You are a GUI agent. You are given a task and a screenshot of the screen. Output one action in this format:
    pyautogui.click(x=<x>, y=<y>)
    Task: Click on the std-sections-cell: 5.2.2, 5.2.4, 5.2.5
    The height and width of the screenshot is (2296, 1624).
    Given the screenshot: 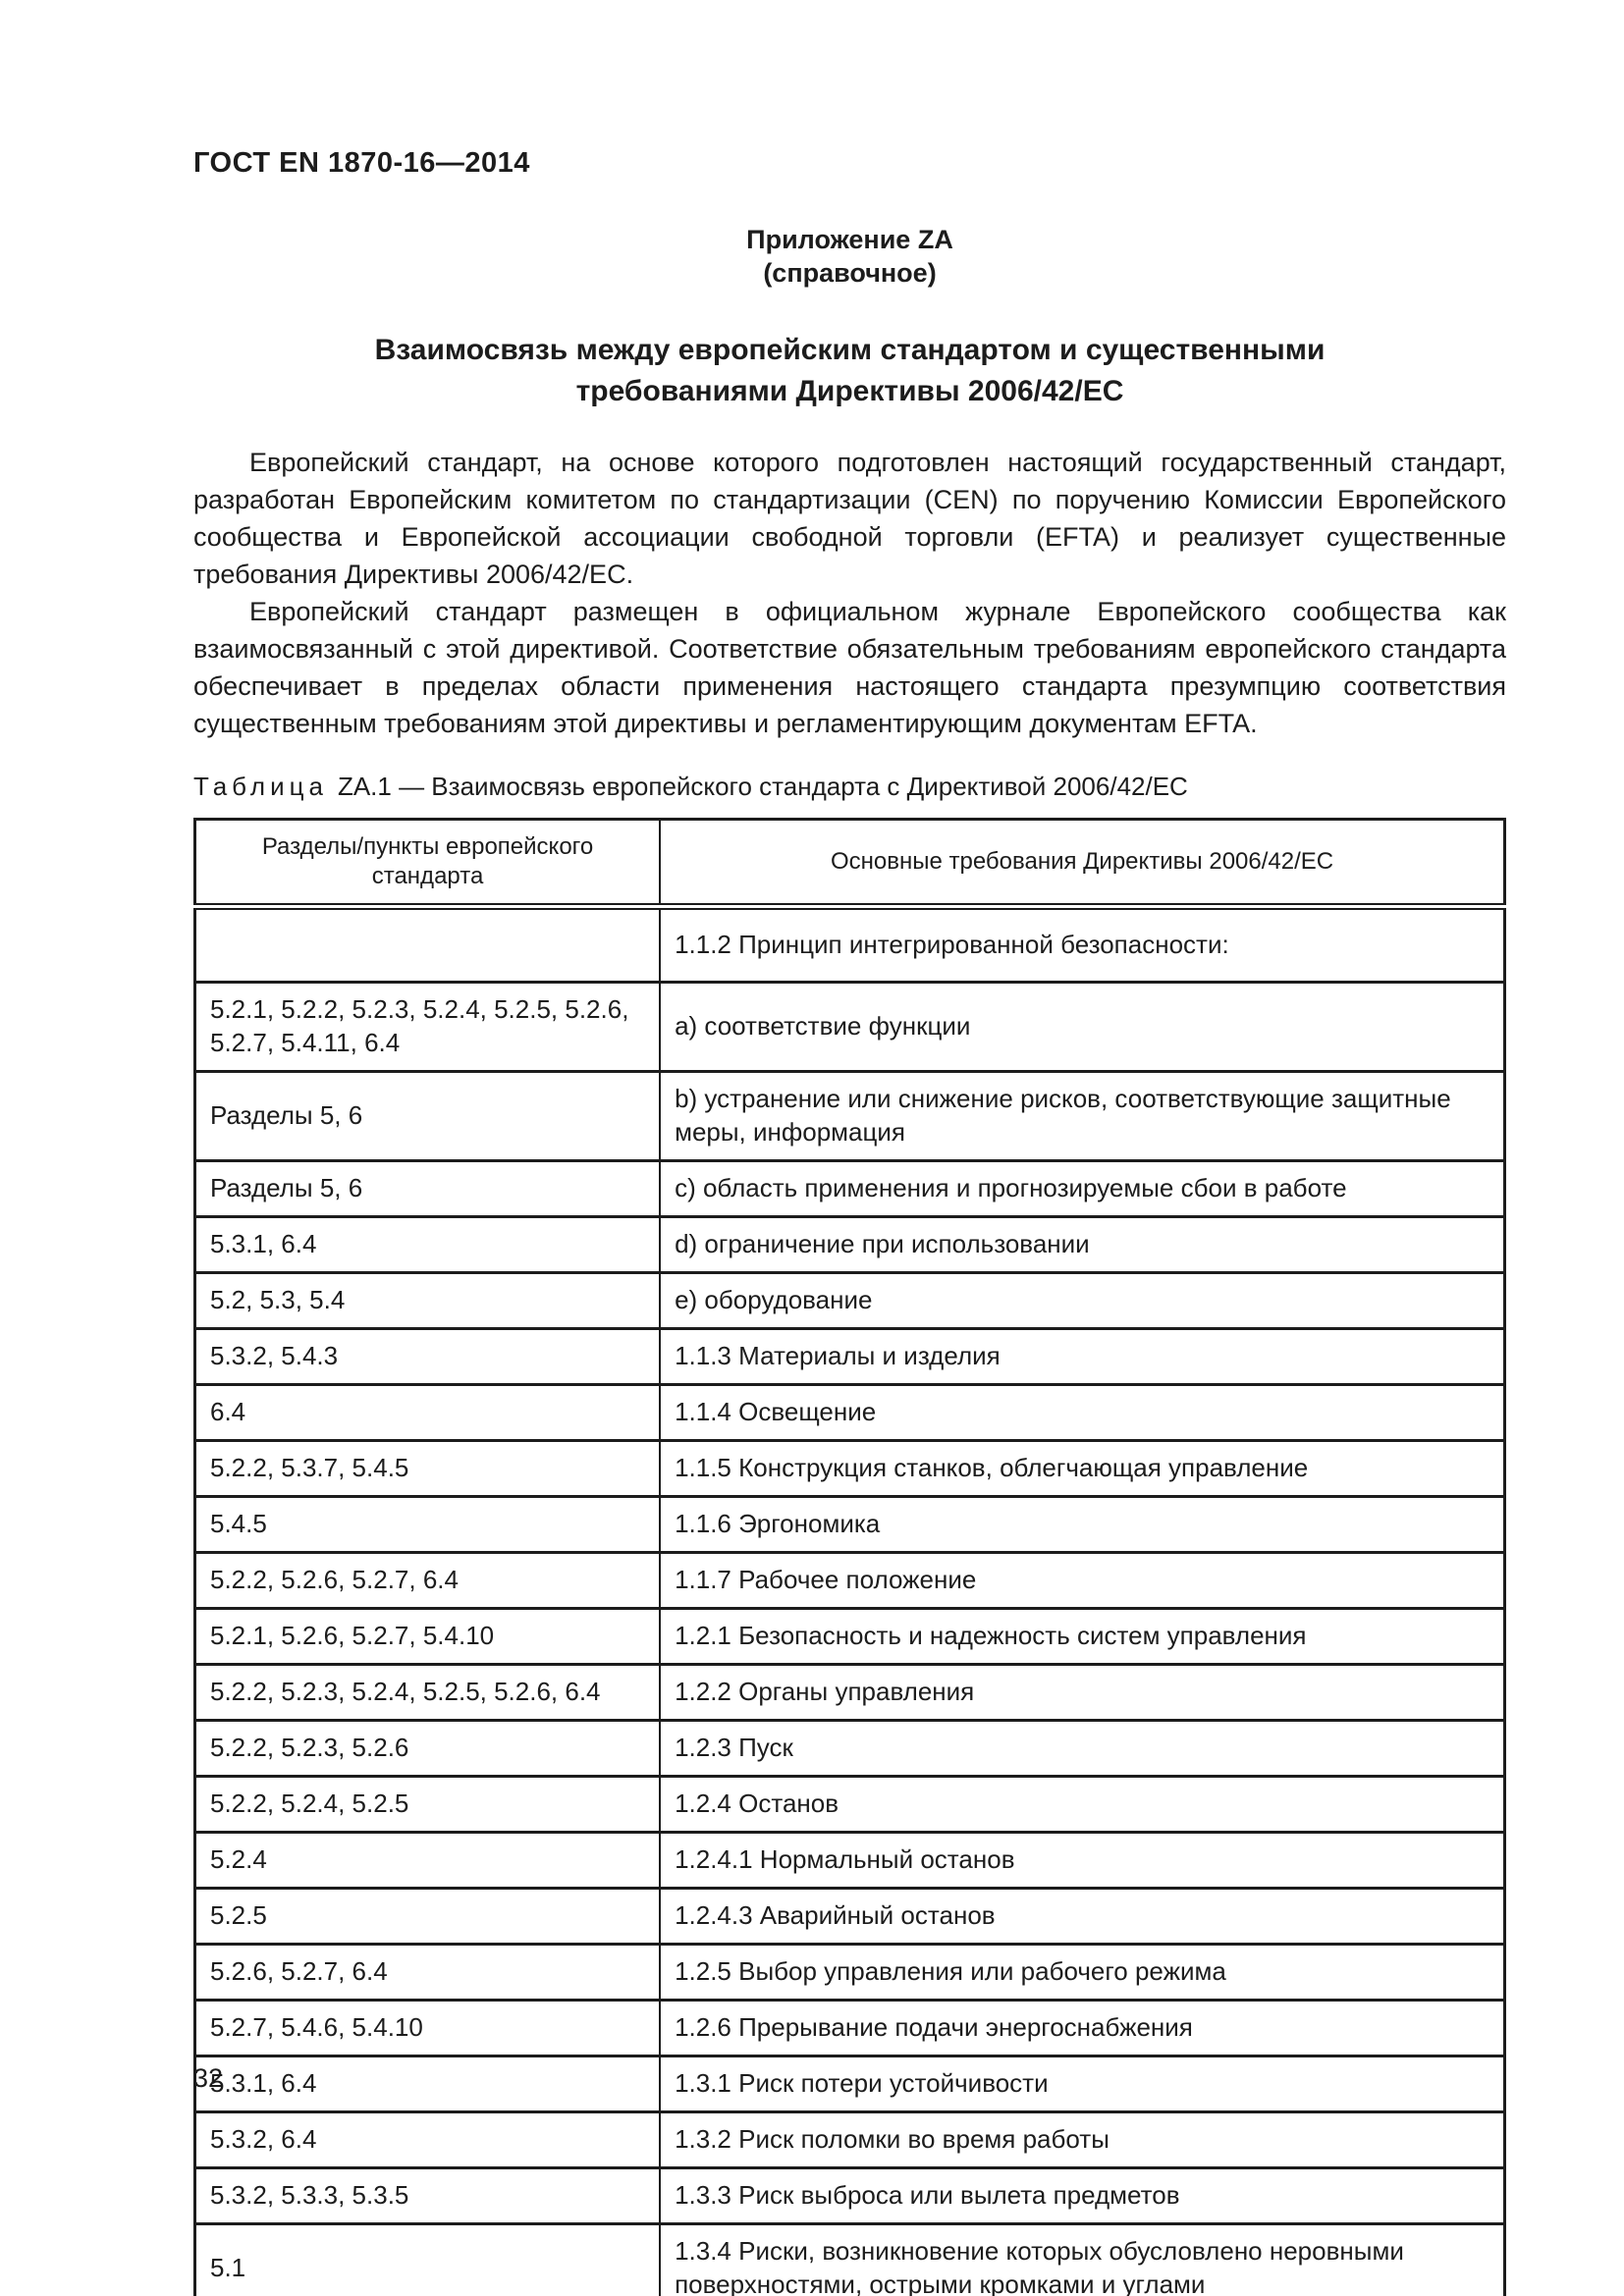 What is the action you would take?
    pyautogui.click(x=427, y=1805)
    